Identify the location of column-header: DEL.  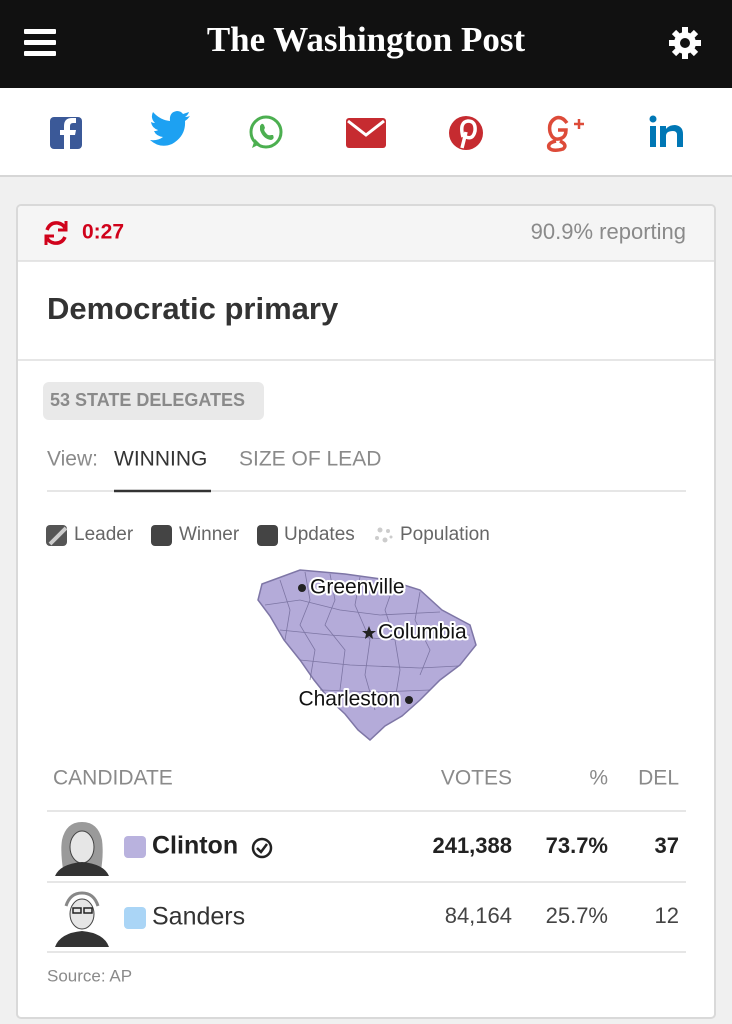
(658, 778).